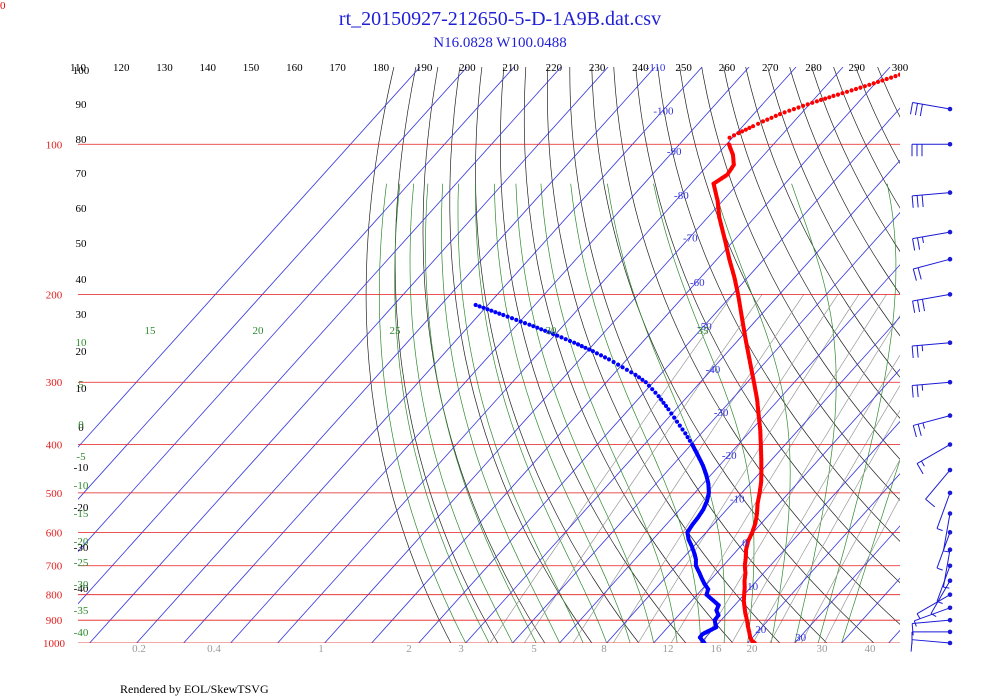 This screenshot has width=1000, height=700. What do you see at coordinates (770, 68) in the screenshot?
I see `top-kelvin-label: 270` at bounding box center [770, 68].